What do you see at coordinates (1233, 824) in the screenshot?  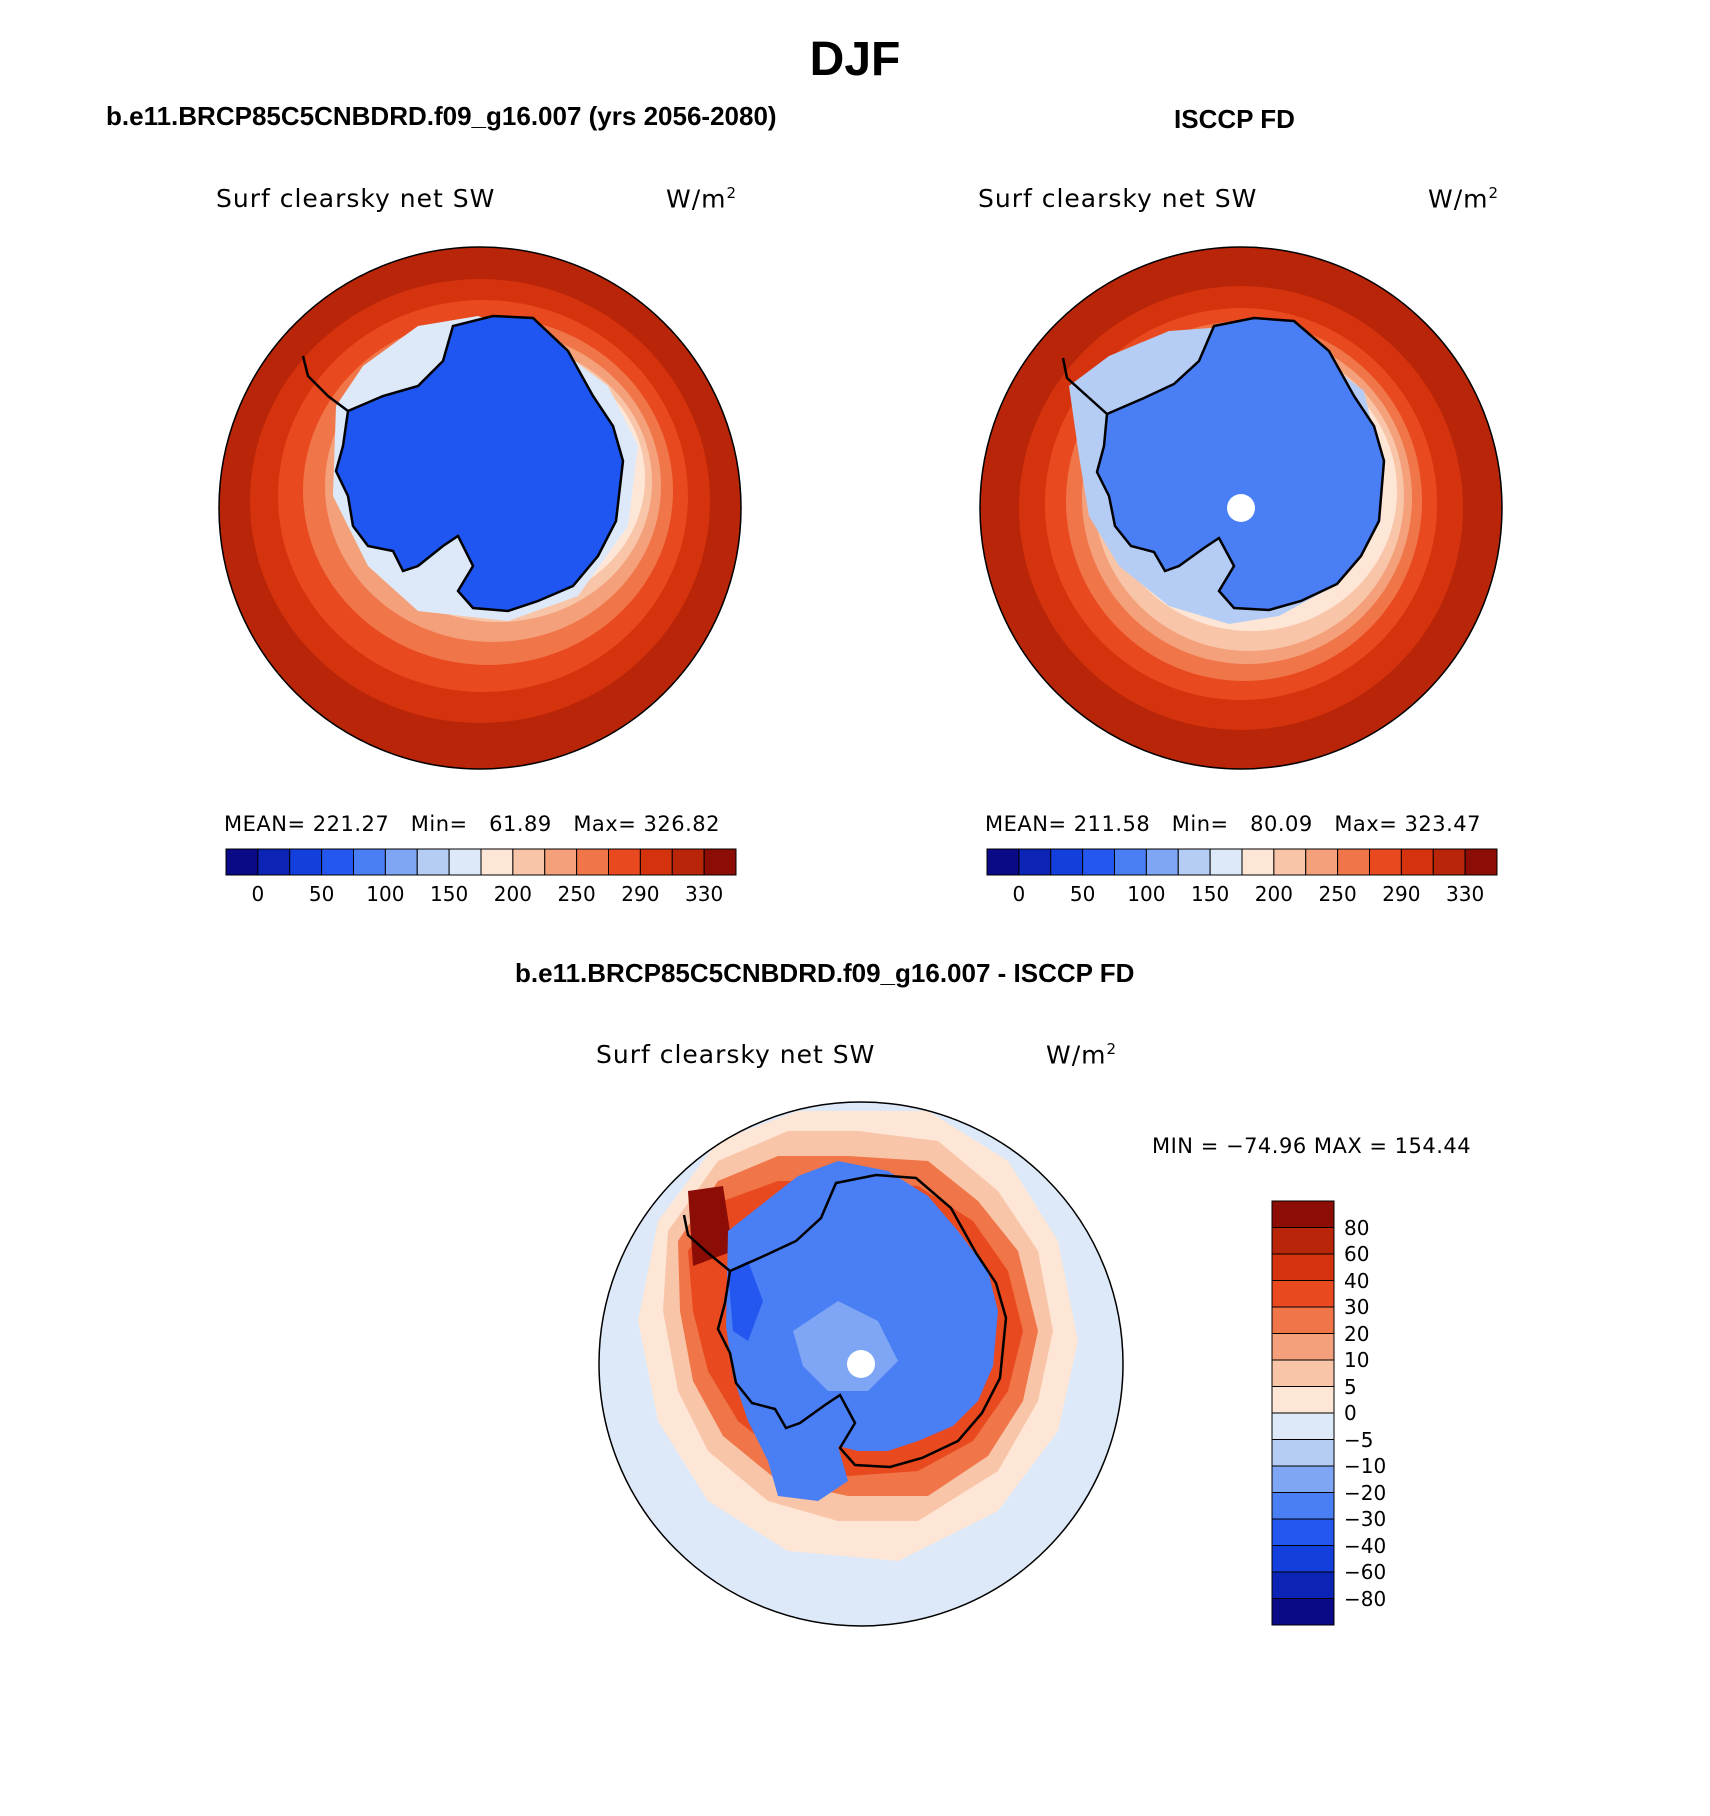 I see `obs-stats: MEAN= 211.58 Min= 80.09 Max= 323.47` at bounding box center [1233, 824].